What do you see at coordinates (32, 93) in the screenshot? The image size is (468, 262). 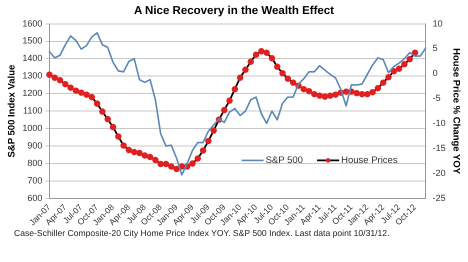 I see `y-tick-label: 1200` at bounding box center [32, 93].